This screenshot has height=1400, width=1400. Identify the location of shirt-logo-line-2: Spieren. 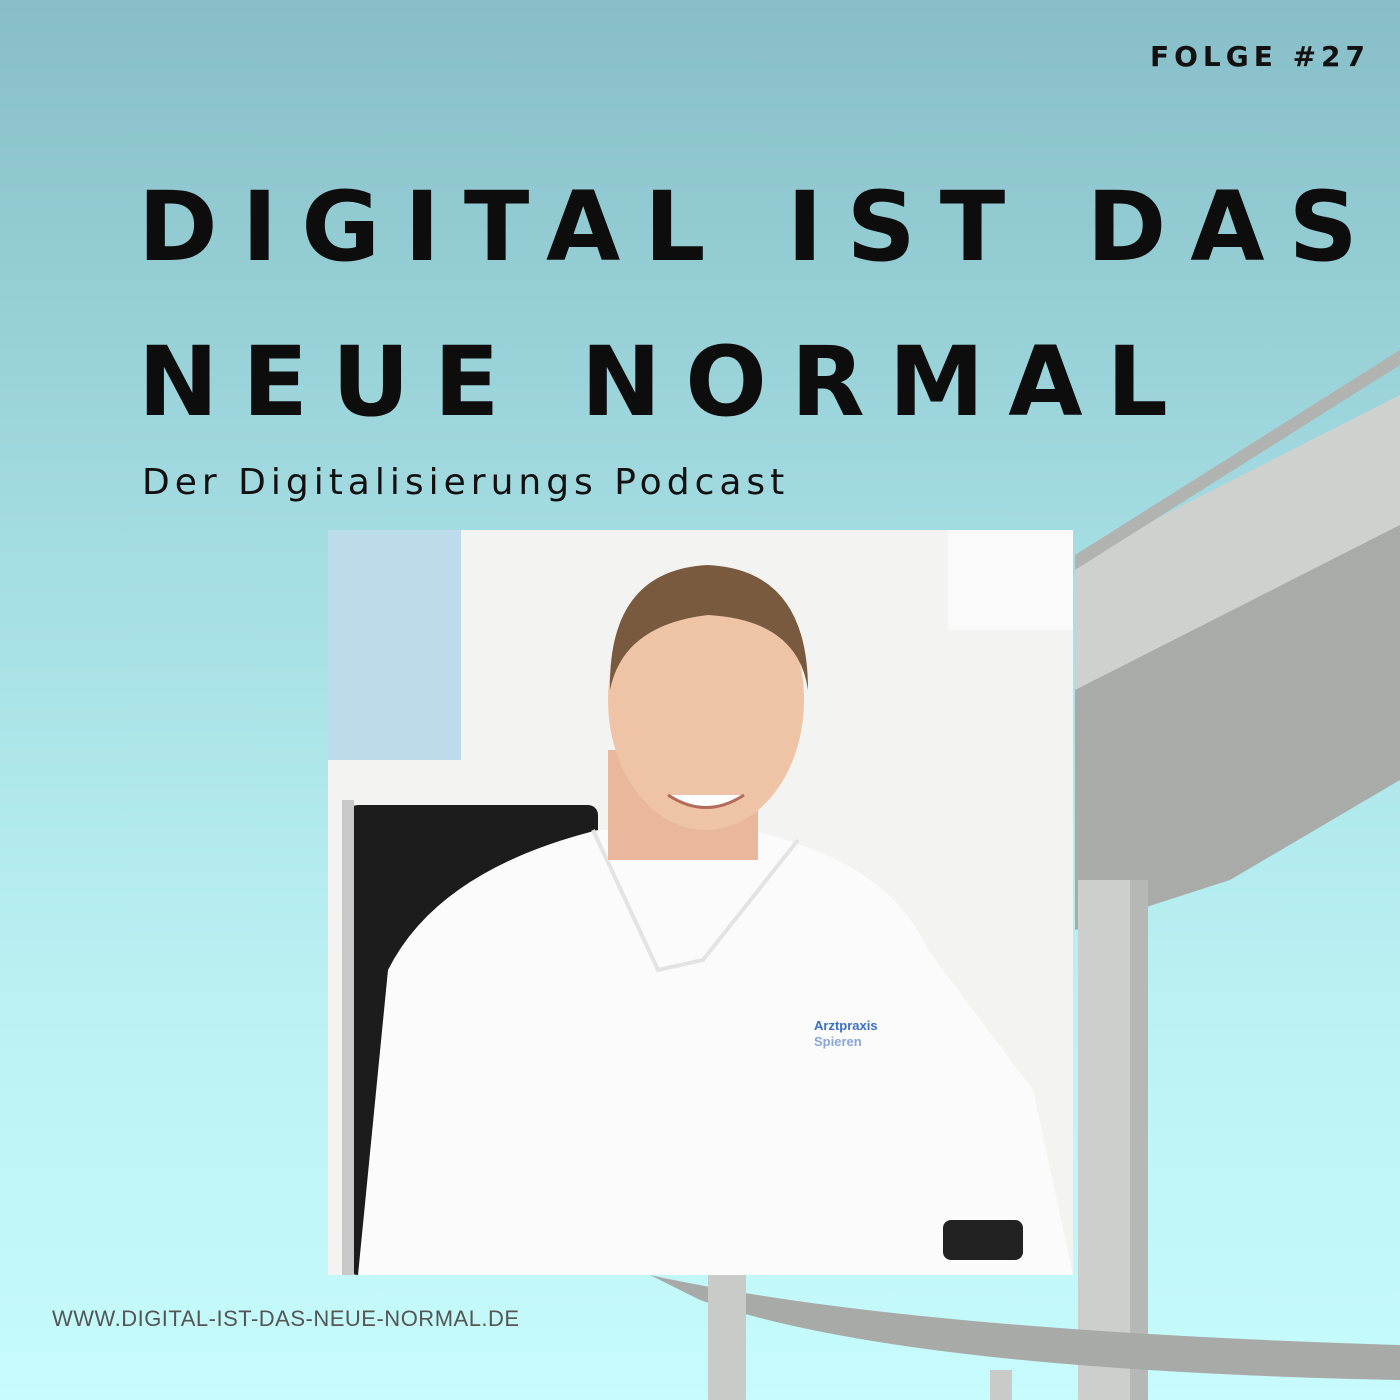
(838, 1041).